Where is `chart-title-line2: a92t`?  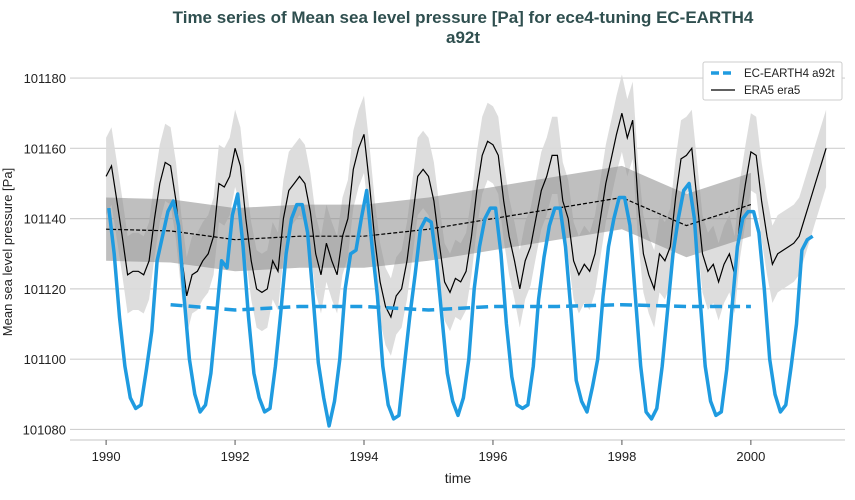 chart-title-line2: a92t is located at coordinates (463, 37).